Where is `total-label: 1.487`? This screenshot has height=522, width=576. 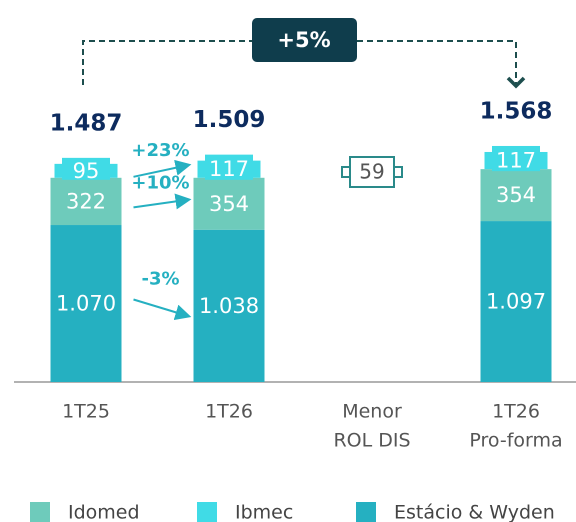
total-label: 1.487 is located at coordinates (86, 123).